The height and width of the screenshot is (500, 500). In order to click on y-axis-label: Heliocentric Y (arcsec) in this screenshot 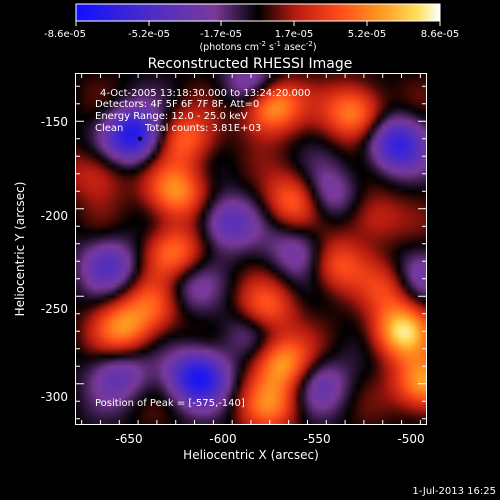, I will do `click(20, 249)`.